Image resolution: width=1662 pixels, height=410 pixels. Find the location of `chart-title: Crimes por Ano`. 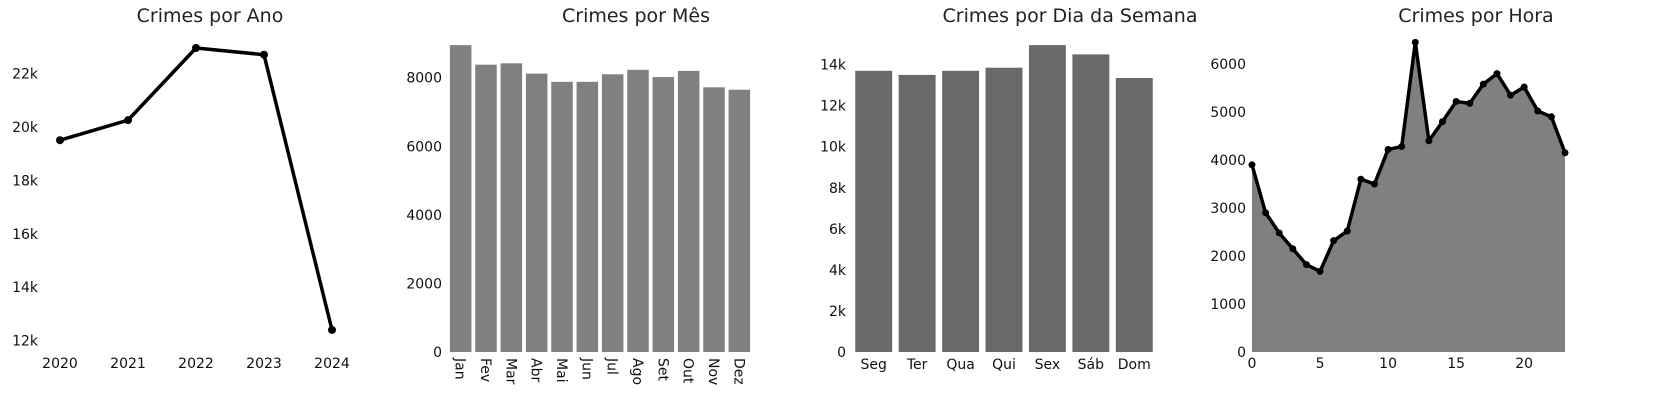

chart-title: Crimes por Ano is located at coordinates (210, 16).